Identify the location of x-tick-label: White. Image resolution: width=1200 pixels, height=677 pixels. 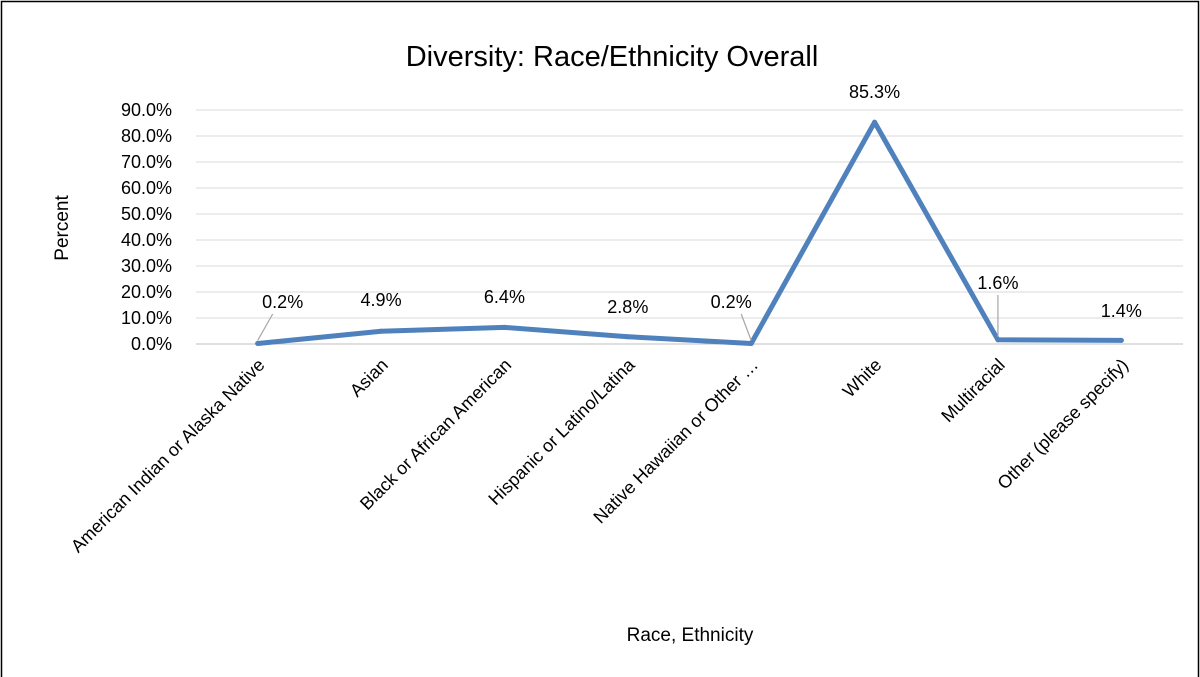
(862, 378).